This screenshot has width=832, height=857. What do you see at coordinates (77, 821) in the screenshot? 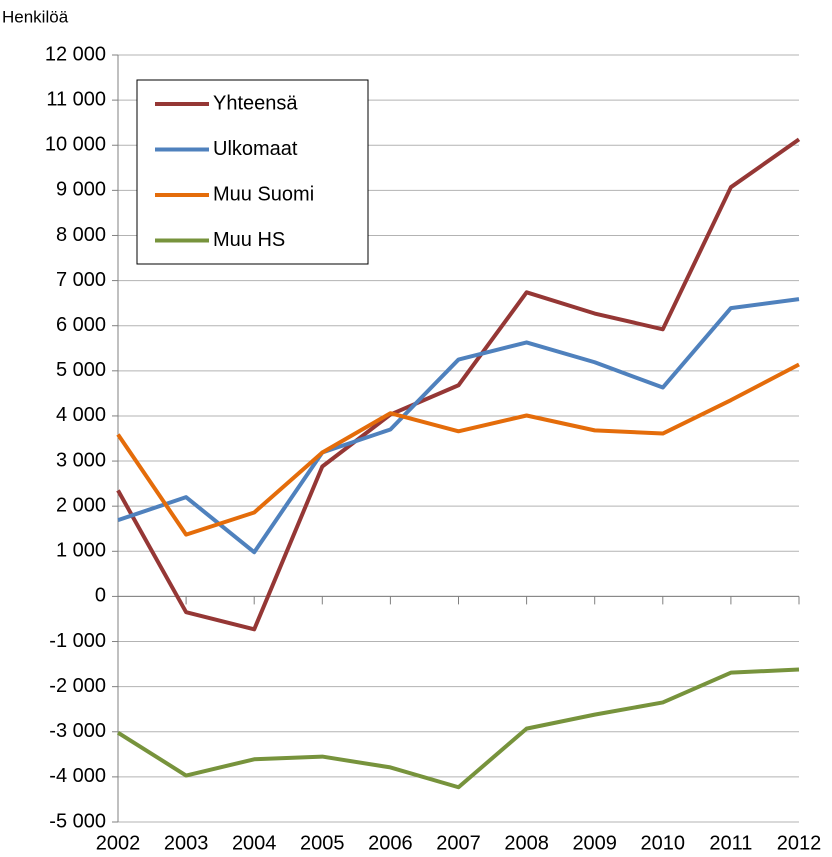
I see `y-tick-label: -5 000` at bounding box center [77, 821].